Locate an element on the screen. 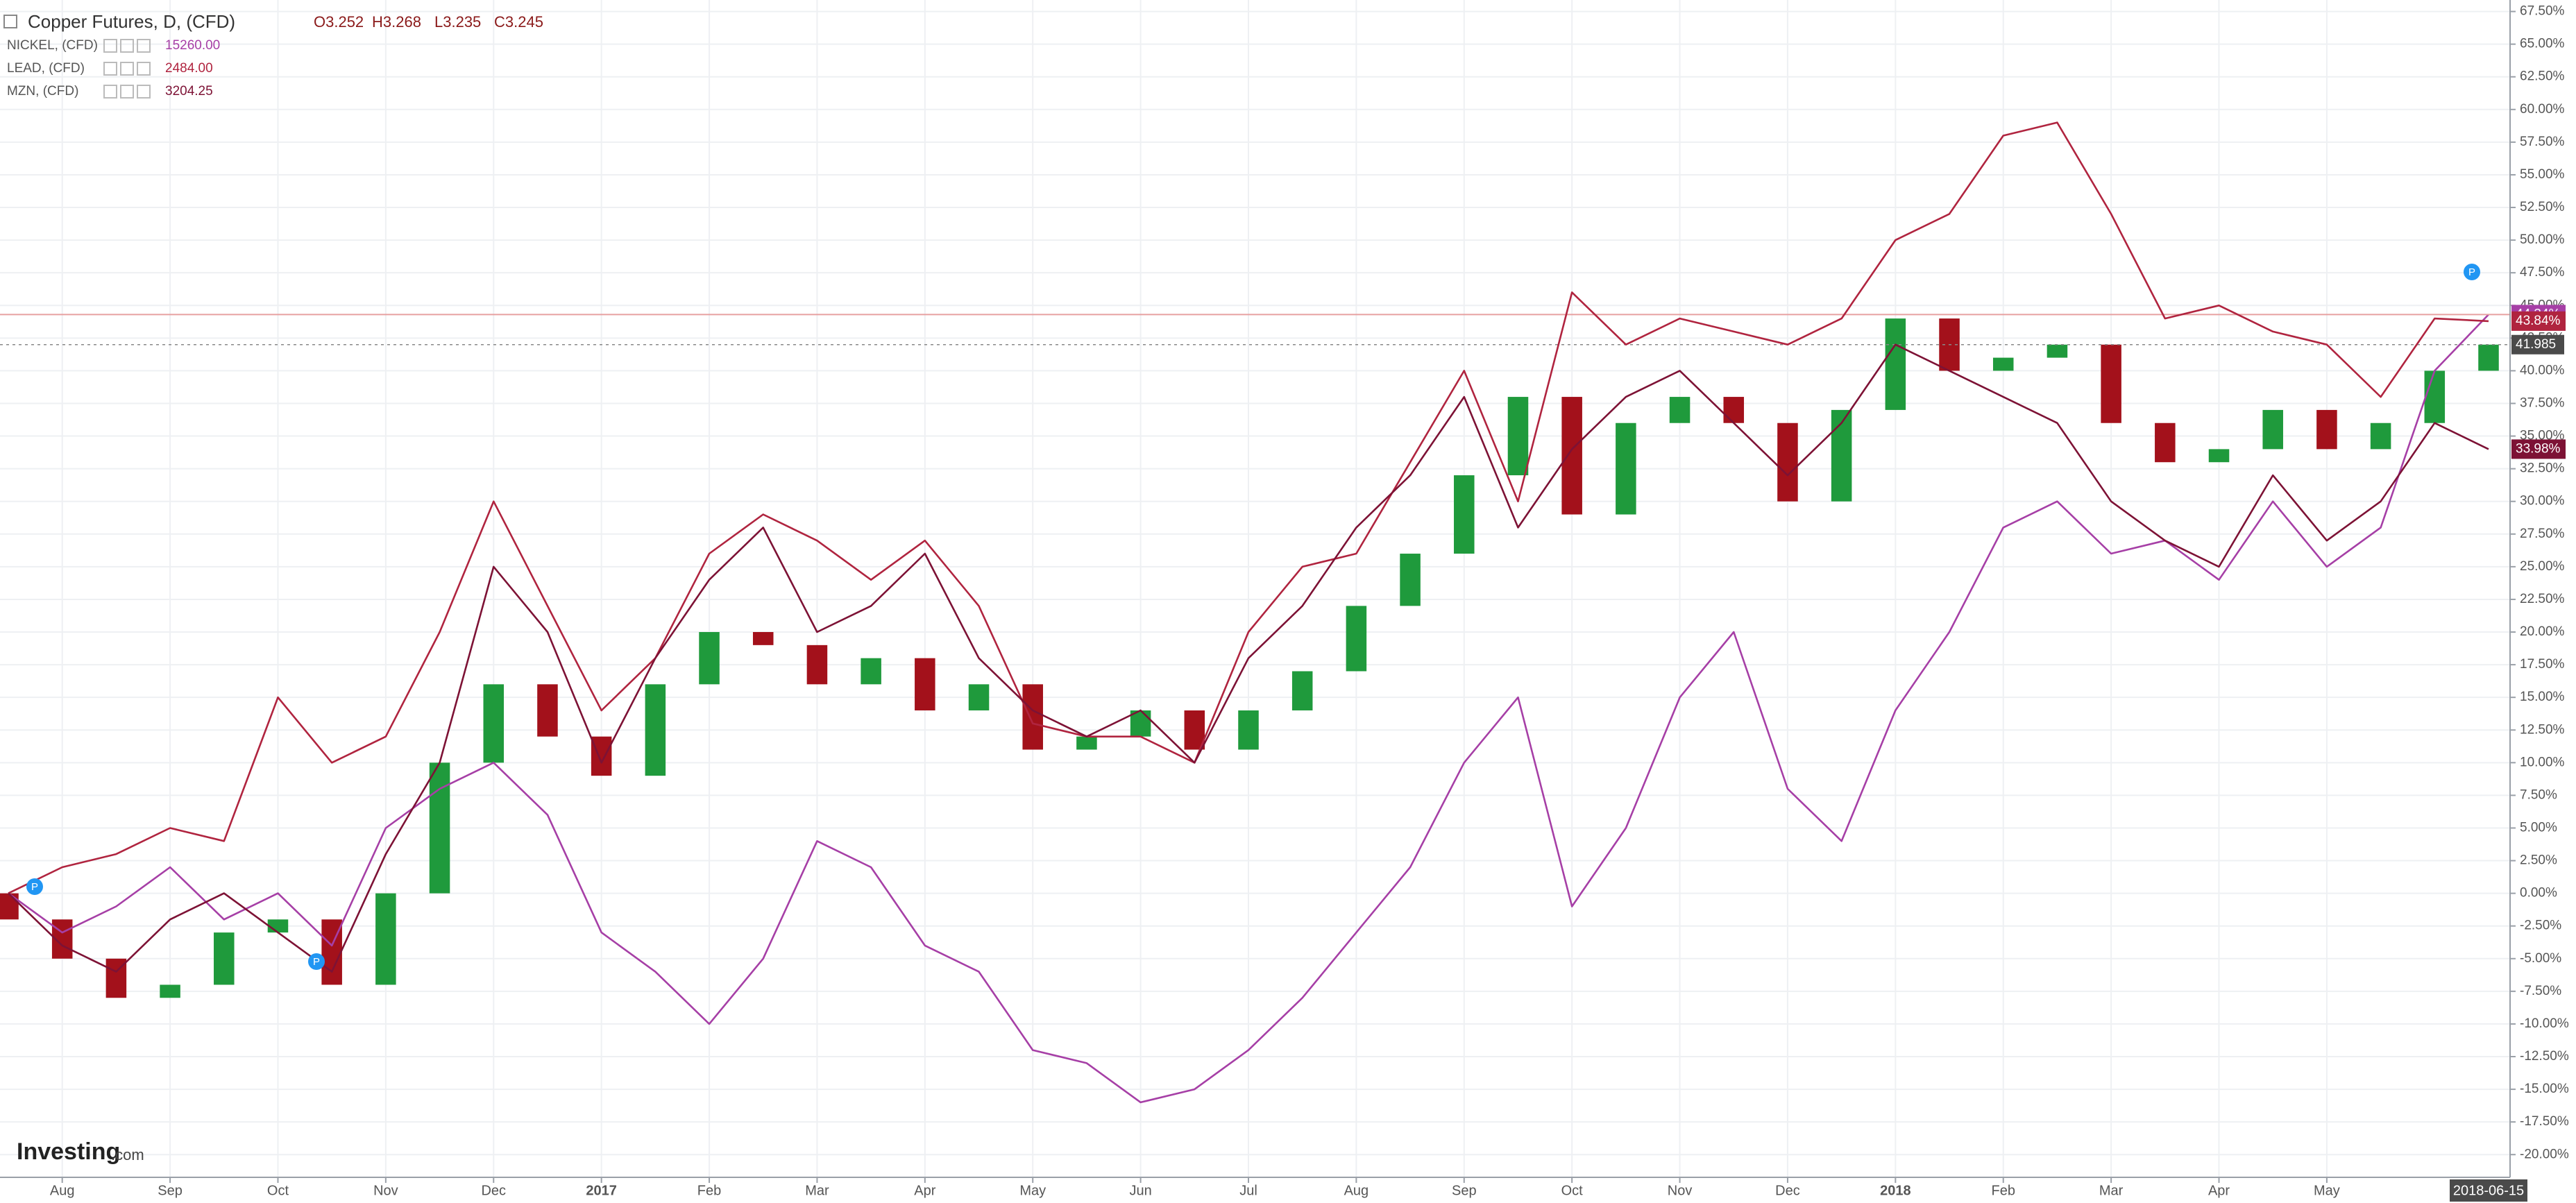 Image resolution: width=2576 pixels, height=1203 pixels. logo: Investing is located at coordinates (69, 1151).